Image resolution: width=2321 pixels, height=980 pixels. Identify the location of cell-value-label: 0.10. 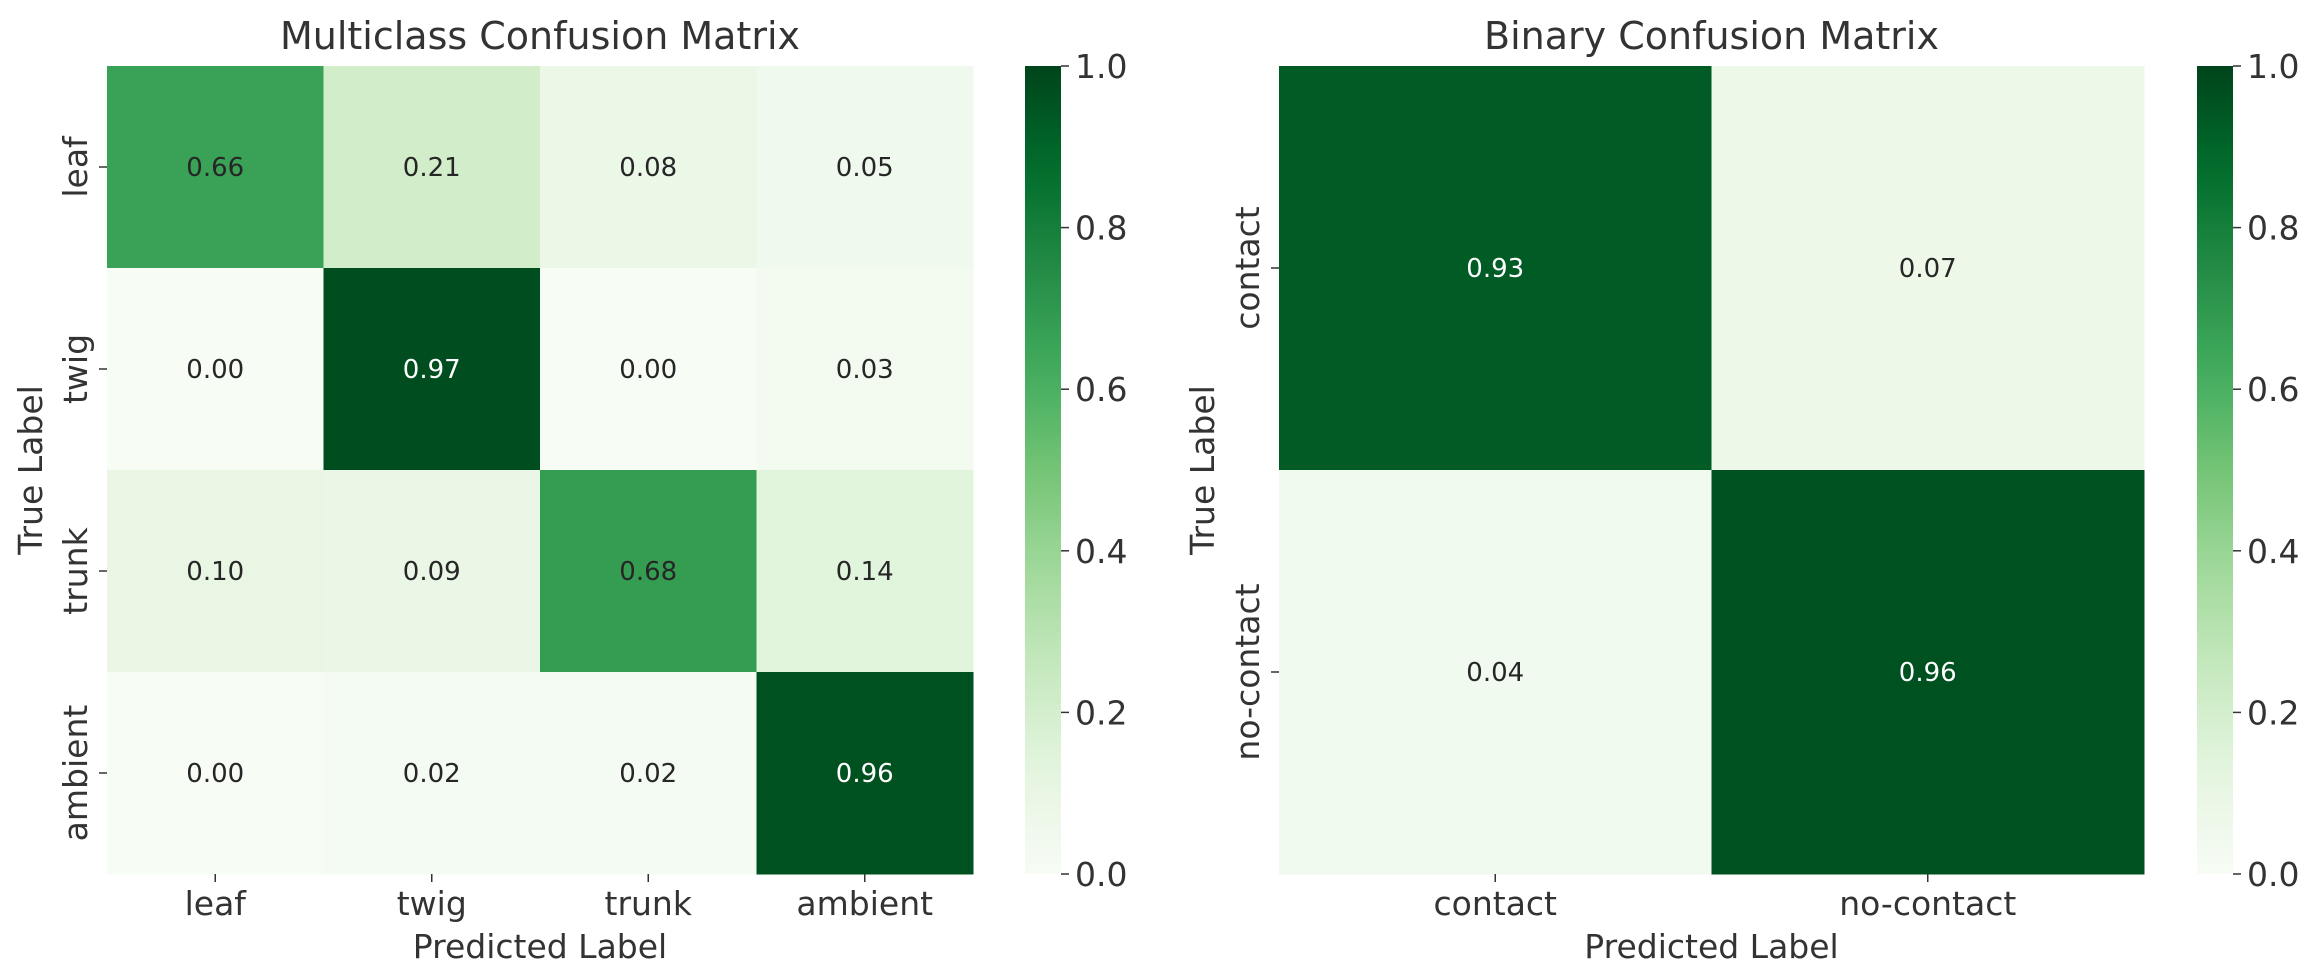
(215, 572).